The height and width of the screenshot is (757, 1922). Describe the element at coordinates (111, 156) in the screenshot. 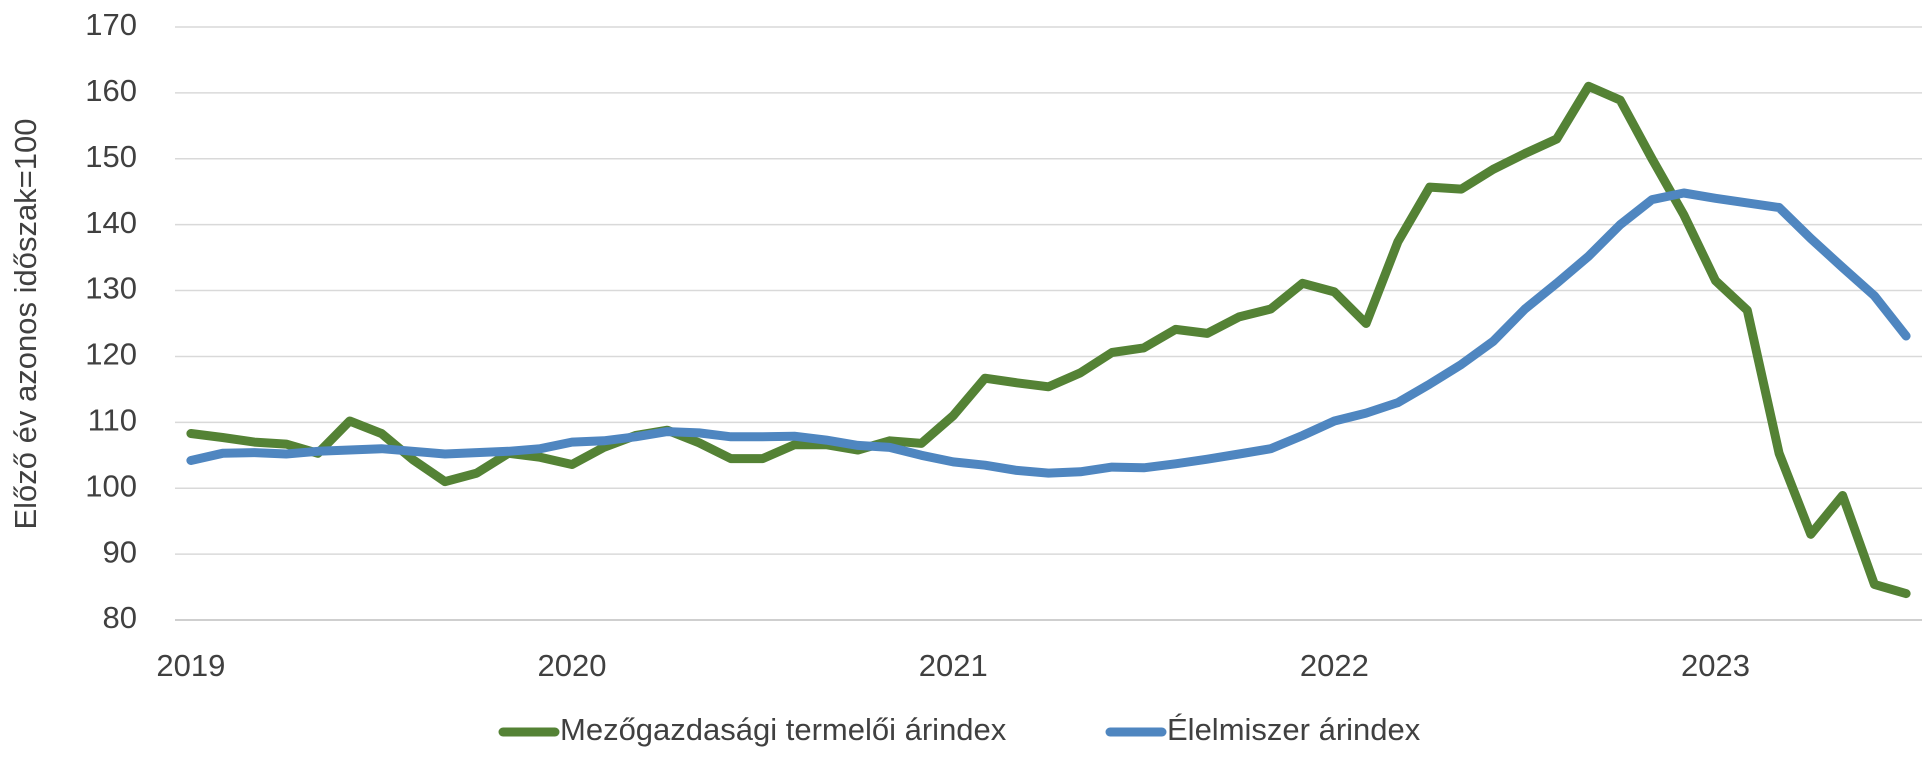

I see `y-tick-label: 150` at that location.